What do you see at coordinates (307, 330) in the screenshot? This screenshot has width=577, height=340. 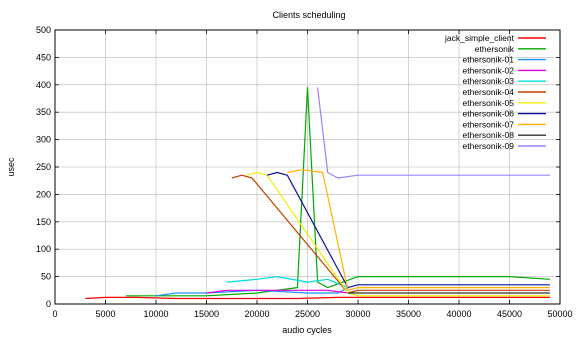 I see `x-axis-label: audio cycles` at bounding box center [307, 330].